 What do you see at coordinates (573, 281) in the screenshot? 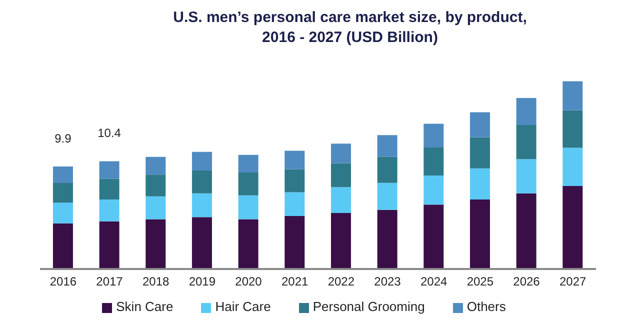
I see `x-tick-label: 2027` at bounding box center [573, 281].